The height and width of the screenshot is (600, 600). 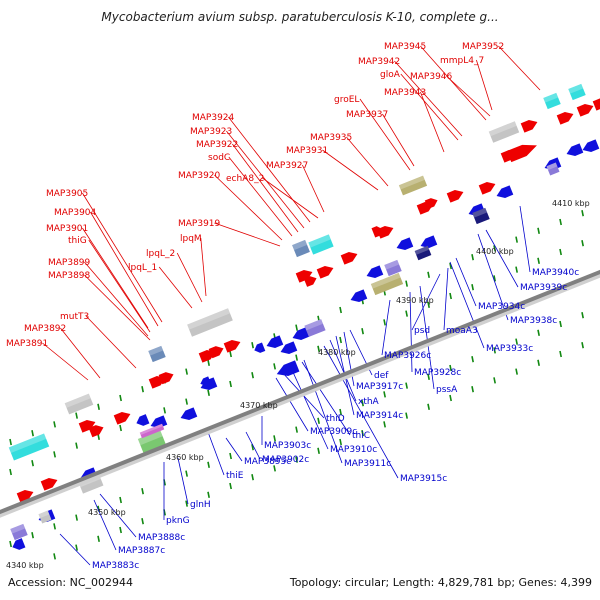 What do you see at coordinates (405, 93) in the screenshot?
I see `forward-gene-label: MAP3943` at bounding box center [405, 93].